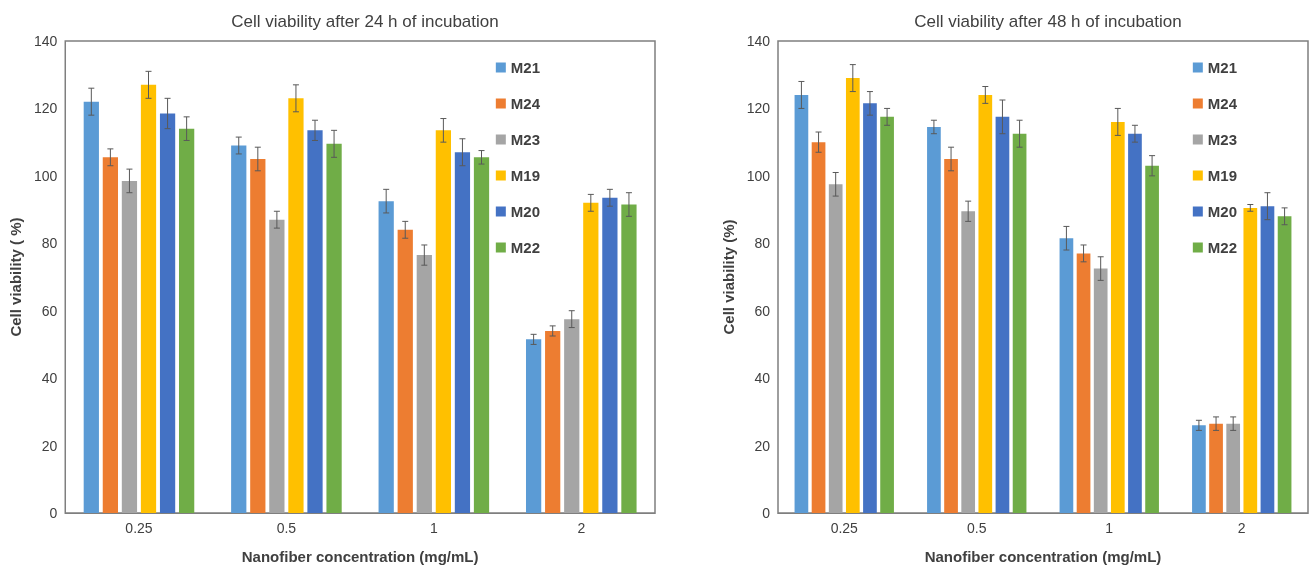  What do you see at coordinates (728, 277) in the screenshot?
I see `y-axis-title: Cell viability (%)` at bounding box center [728, 277].